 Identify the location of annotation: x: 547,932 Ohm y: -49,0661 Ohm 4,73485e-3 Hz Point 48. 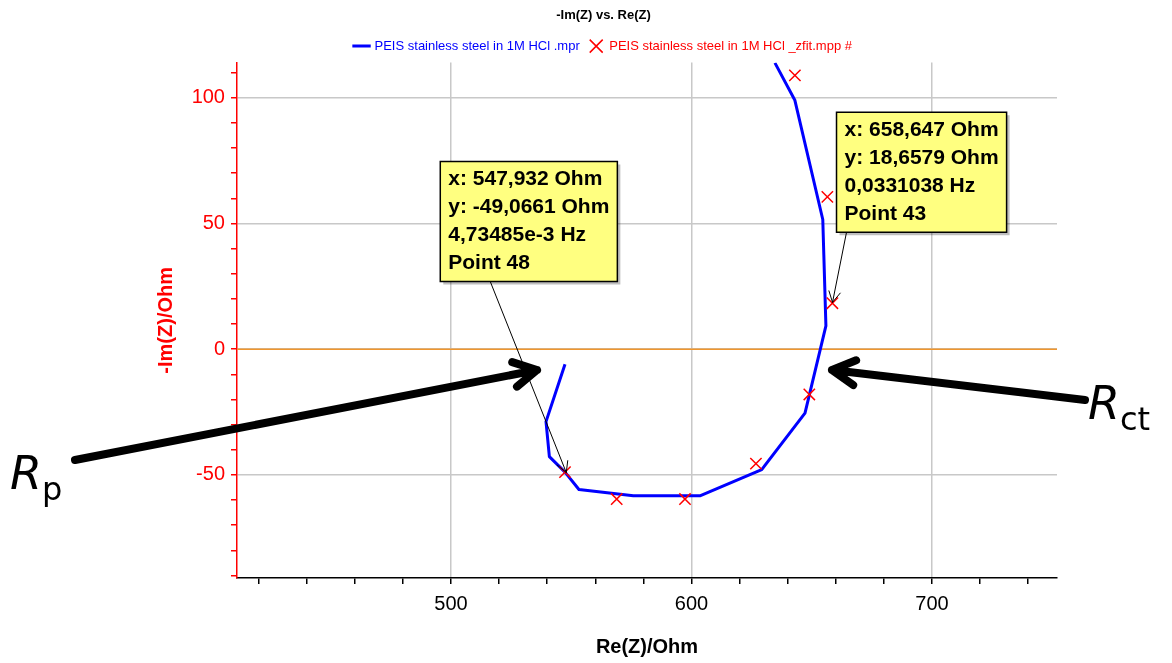
(529, 219).